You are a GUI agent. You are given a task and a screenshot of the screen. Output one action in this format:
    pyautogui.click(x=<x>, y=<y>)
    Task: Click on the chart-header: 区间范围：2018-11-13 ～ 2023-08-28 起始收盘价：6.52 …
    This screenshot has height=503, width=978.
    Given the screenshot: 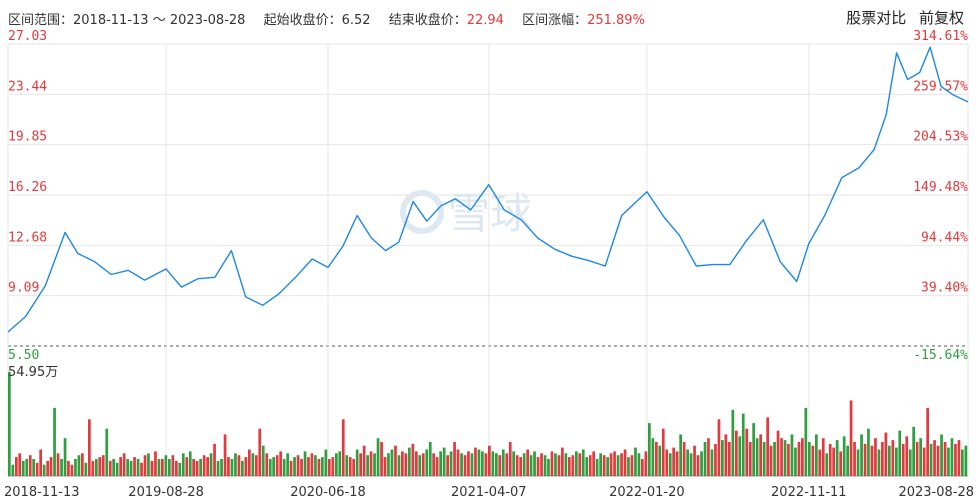 What is the action you would take?
    pyautogui.click(x=326, y=18)
    